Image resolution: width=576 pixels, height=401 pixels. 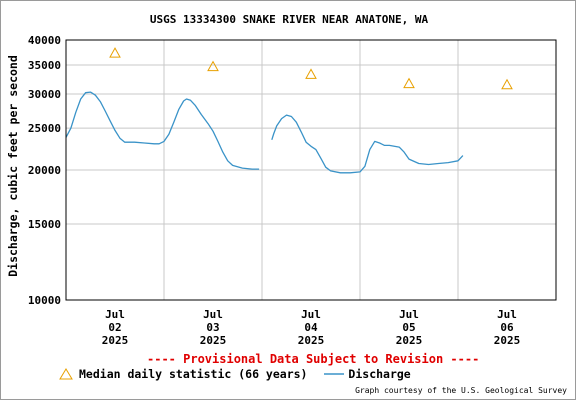 What do you see at coordinates (379, 374) in the screenshot?
I see `legend-label-discharge: Discharge` at bounding box center [379, 374].